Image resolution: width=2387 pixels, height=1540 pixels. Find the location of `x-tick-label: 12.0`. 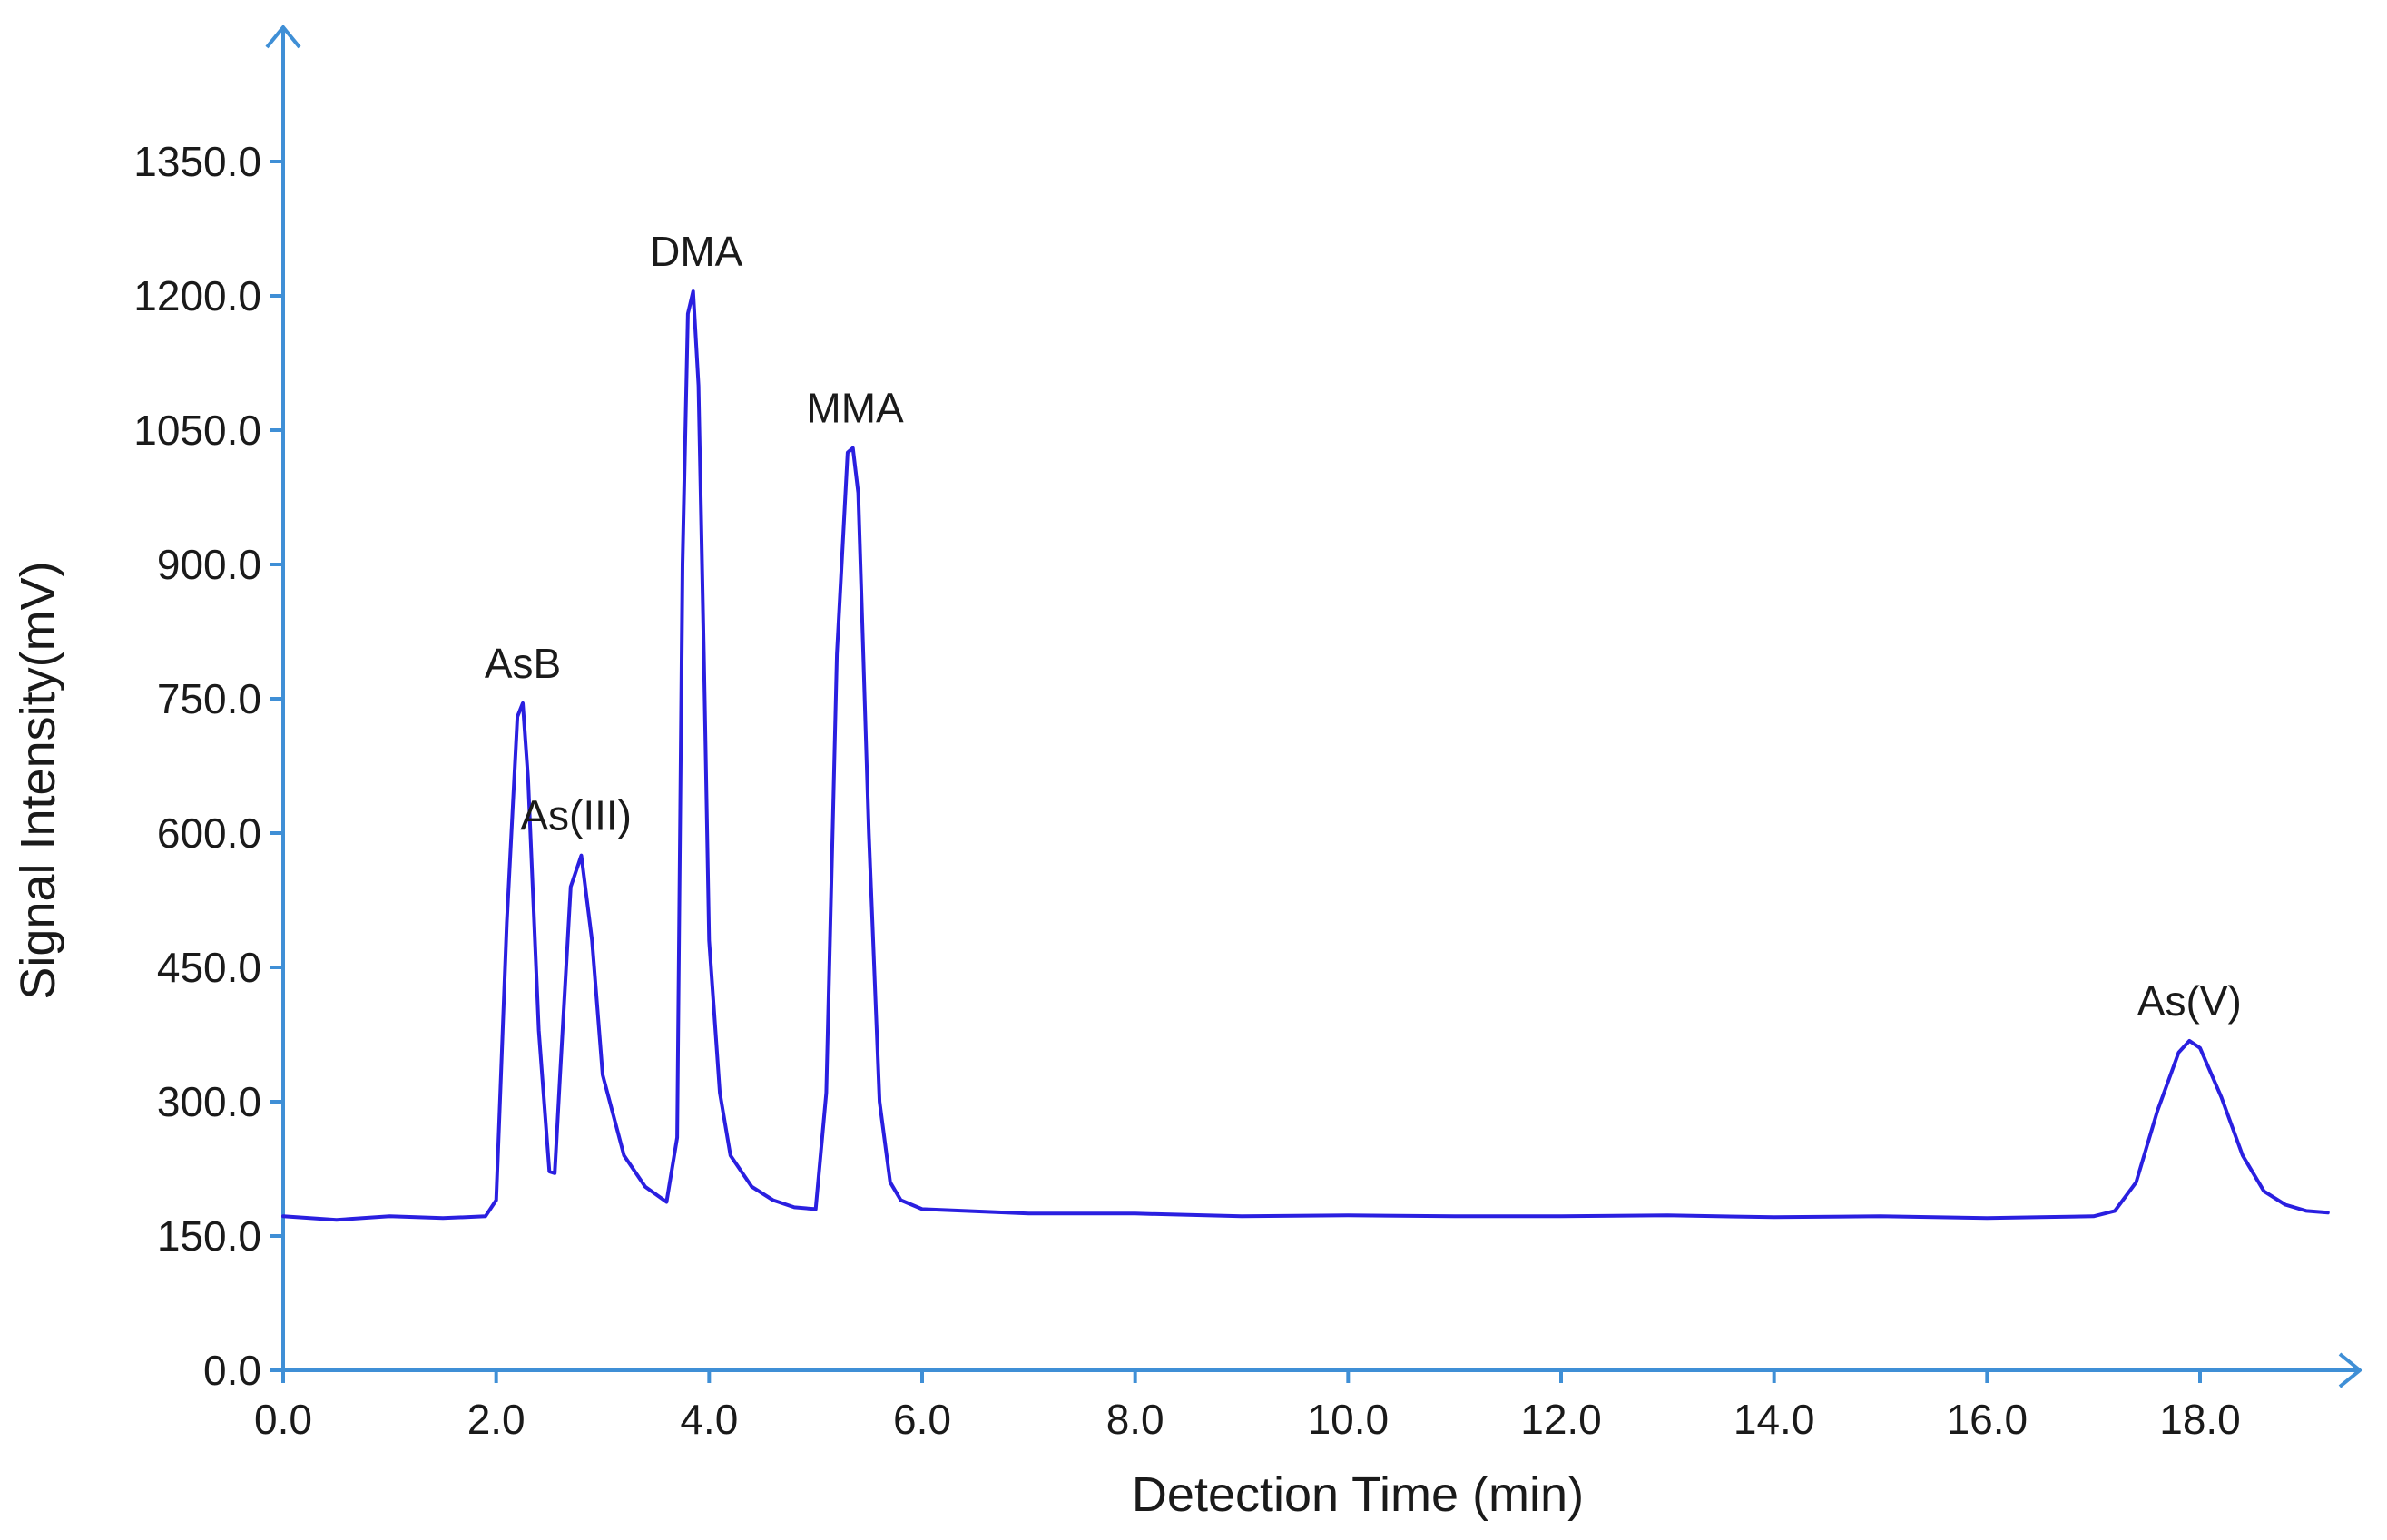

x-tick-label: 12.0 is located at coordinates (1561, 1419).